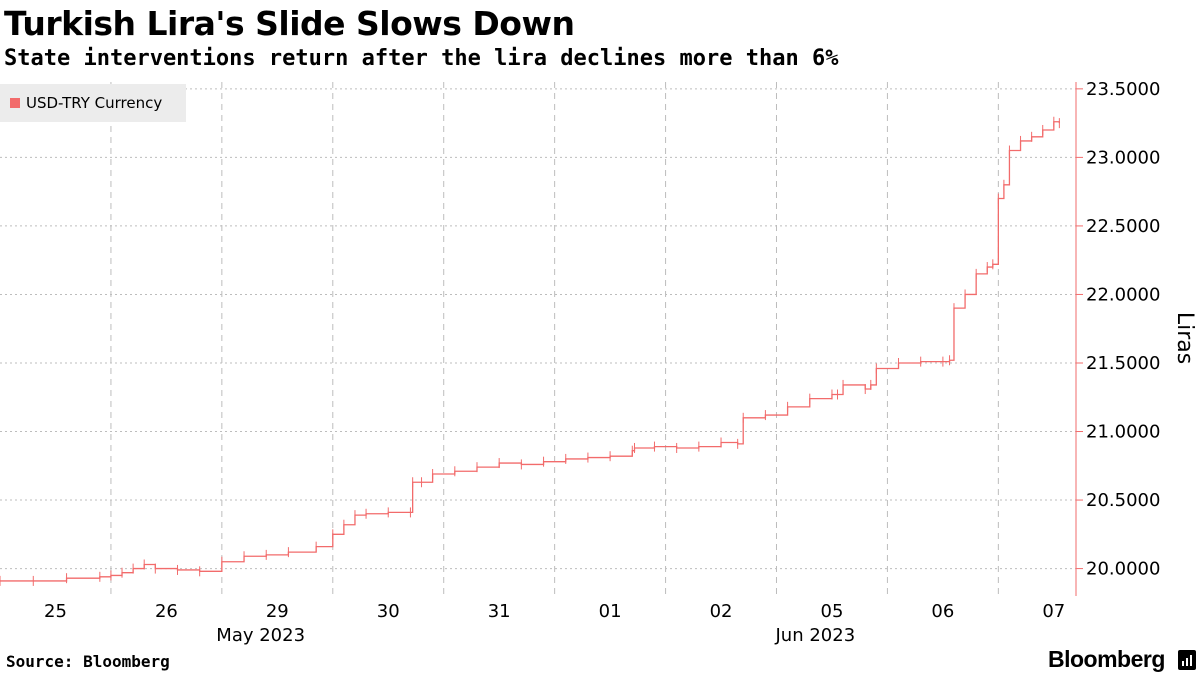 The height and width of the screenshot is (675, 1200). What do you see at coordinates (1053, 611) in the screenshot?
I see `x-tick-label: 07` at bounding box center [1053, 611].